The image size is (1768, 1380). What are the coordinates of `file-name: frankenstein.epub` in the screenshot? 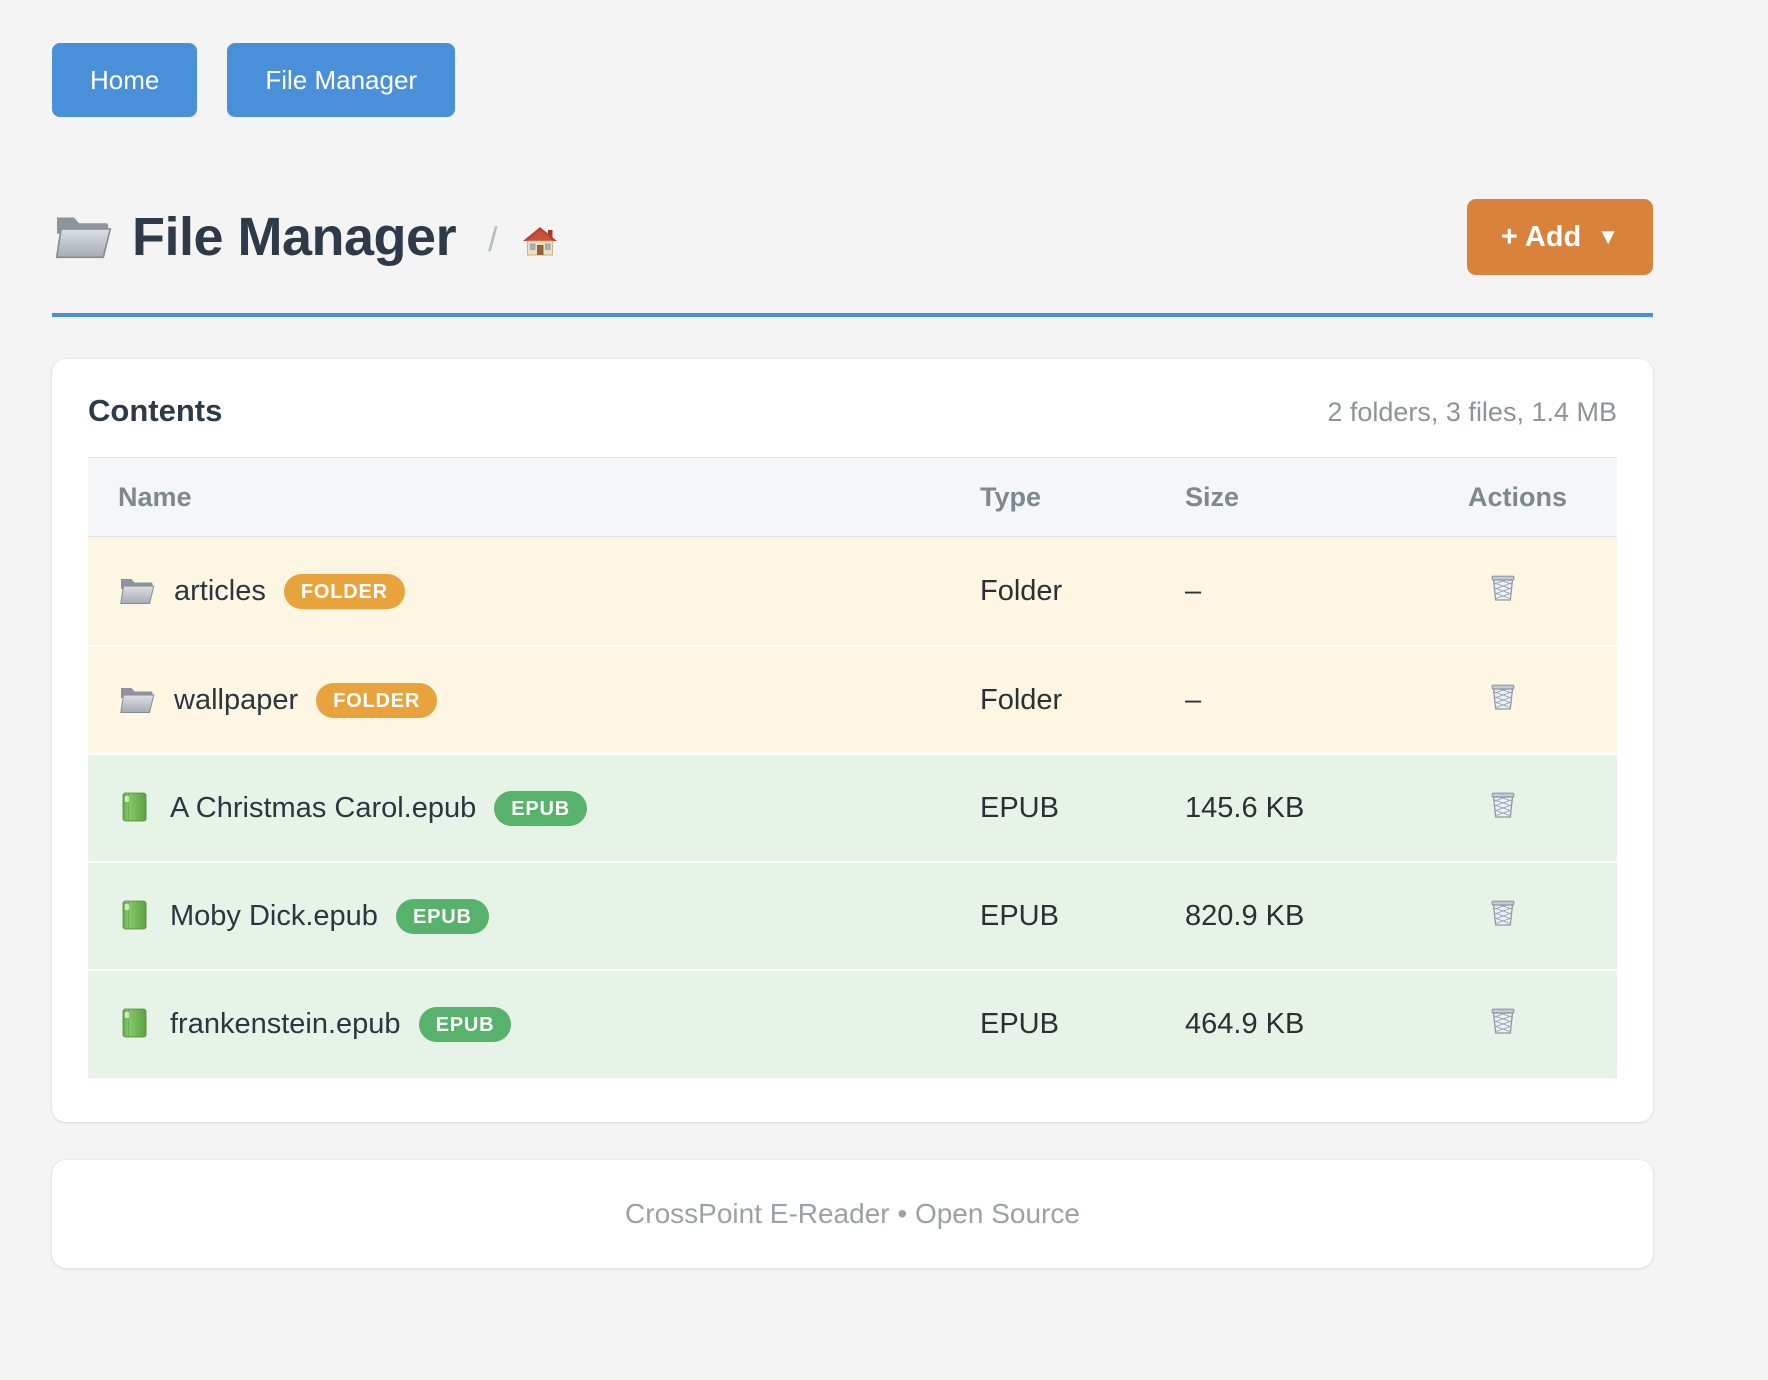 It's located at (285, 1023).